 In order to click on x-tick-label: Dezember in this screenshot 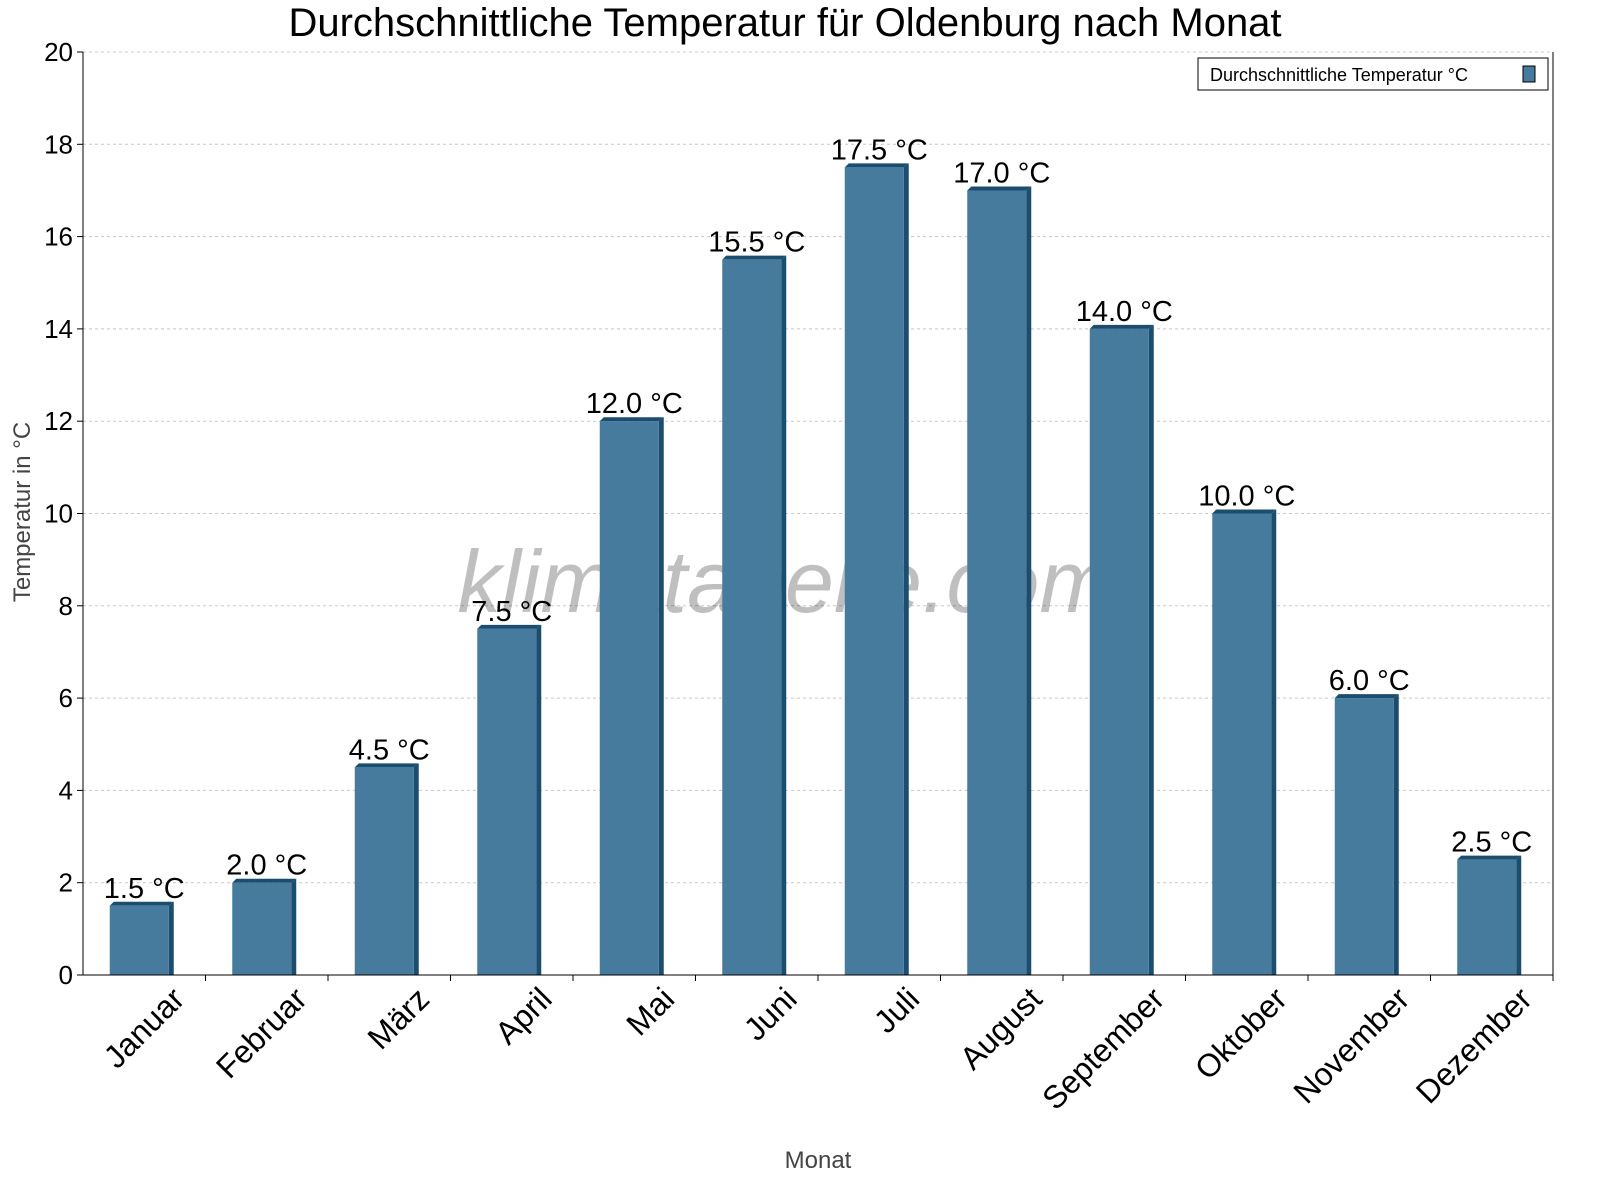, I will do `click(1474, 1045)`.